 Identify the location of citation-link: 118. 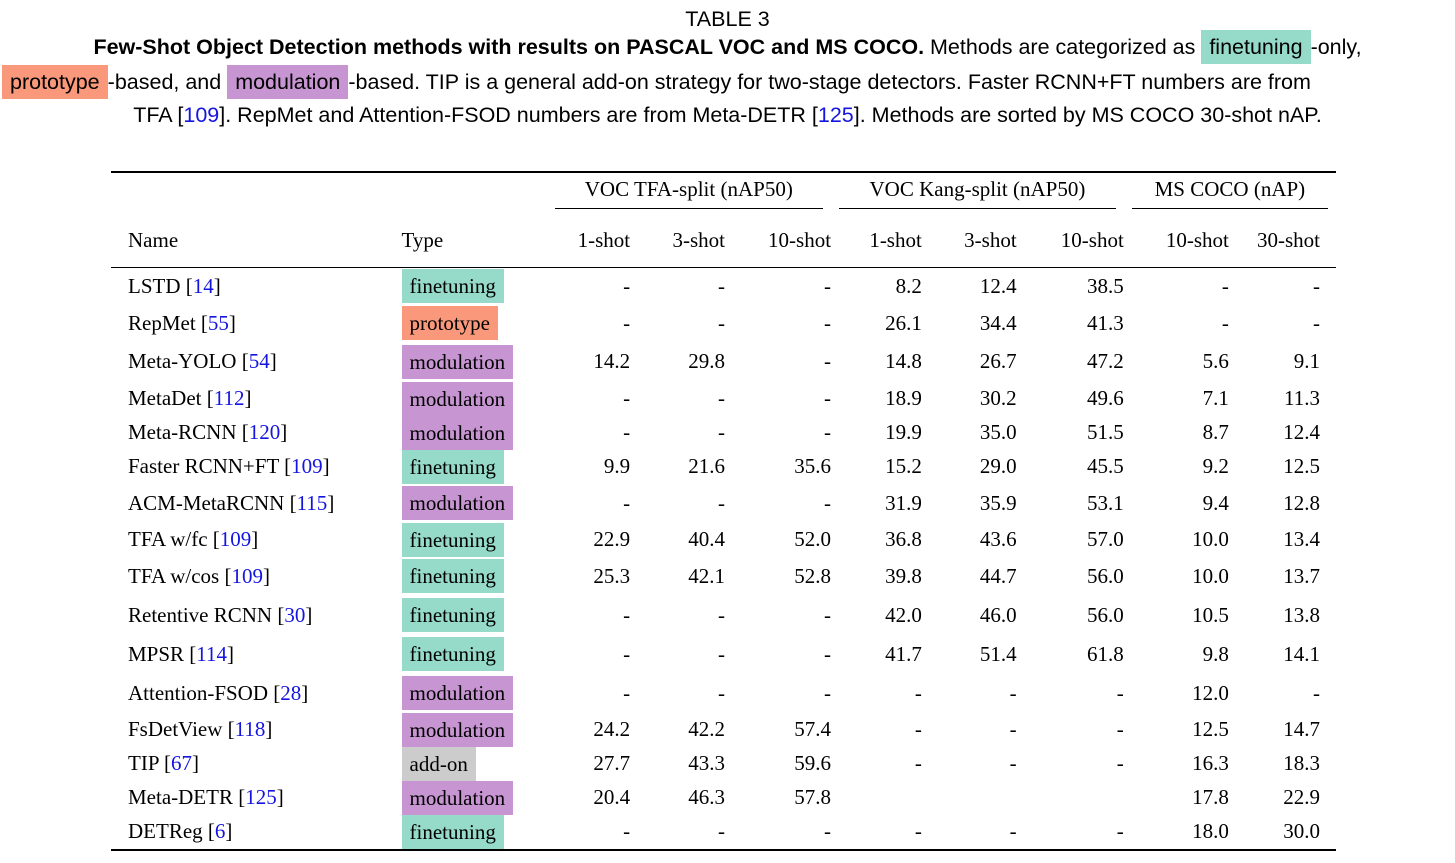
(250, 729).